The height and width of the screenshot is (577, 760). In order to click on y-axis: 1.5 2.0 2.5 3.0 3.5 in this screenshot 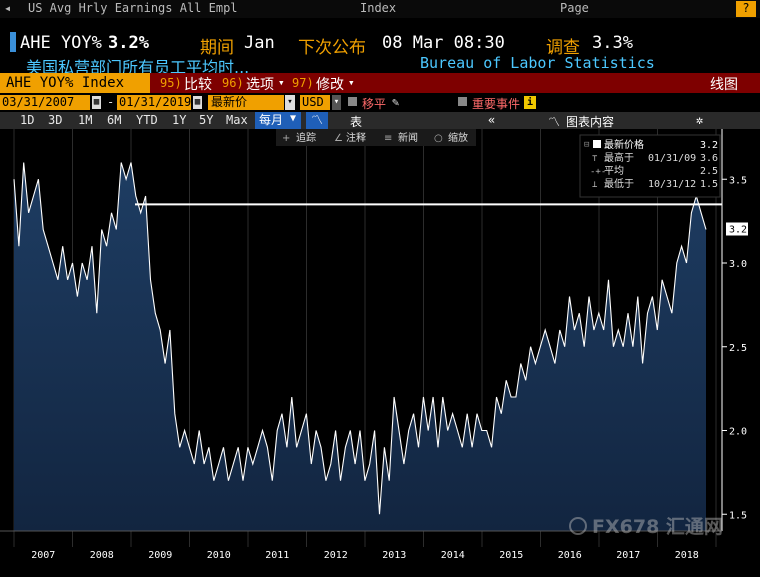, I will do `click(734, 330)`.